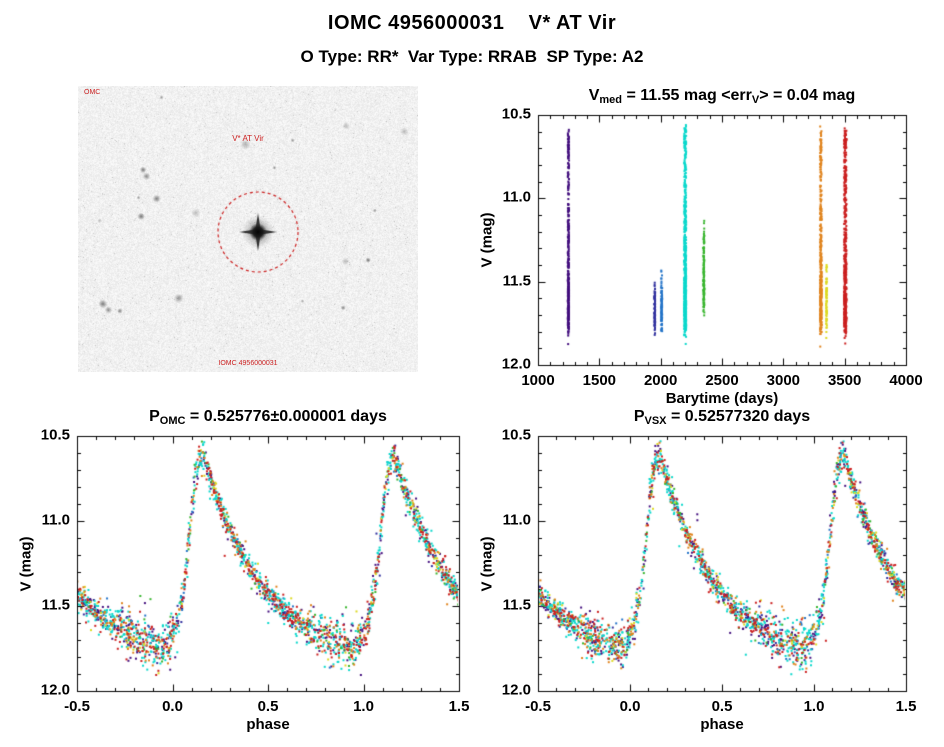 This screenshot has height=747, width=944. What do you see at coordinates (286, 416) in the screenshot?
I see `plot-title-text: = 0.525776±0.000001 days` at bounding box center [286, 416].